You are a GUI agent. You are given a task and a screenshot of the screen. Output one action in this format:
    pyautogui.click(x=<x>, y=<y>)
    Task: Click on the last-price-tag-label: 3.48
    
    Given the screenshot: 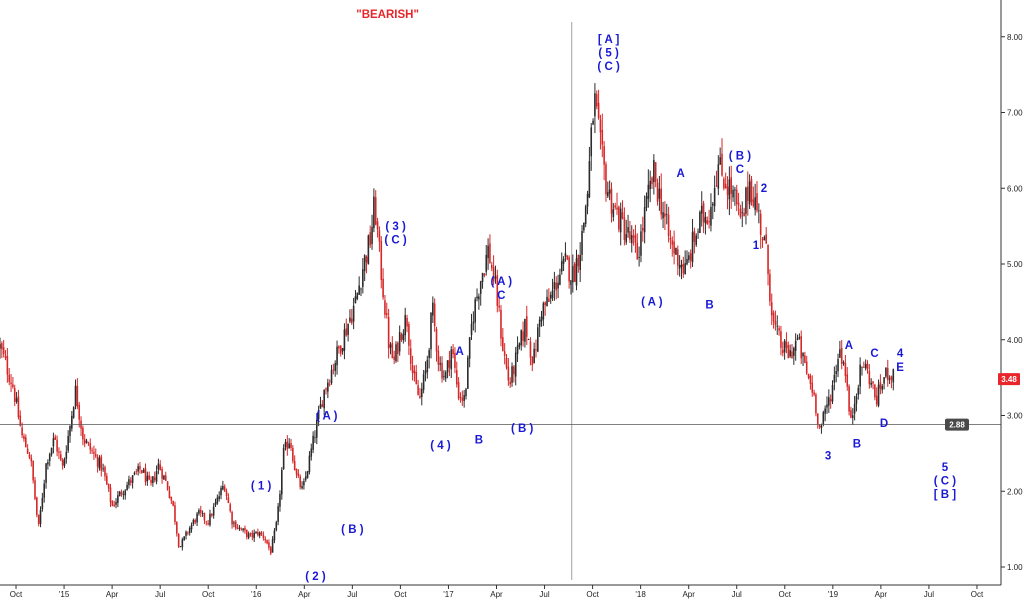 What is the action you would take?
    pyautogui.click(x=1009, y=379)
    